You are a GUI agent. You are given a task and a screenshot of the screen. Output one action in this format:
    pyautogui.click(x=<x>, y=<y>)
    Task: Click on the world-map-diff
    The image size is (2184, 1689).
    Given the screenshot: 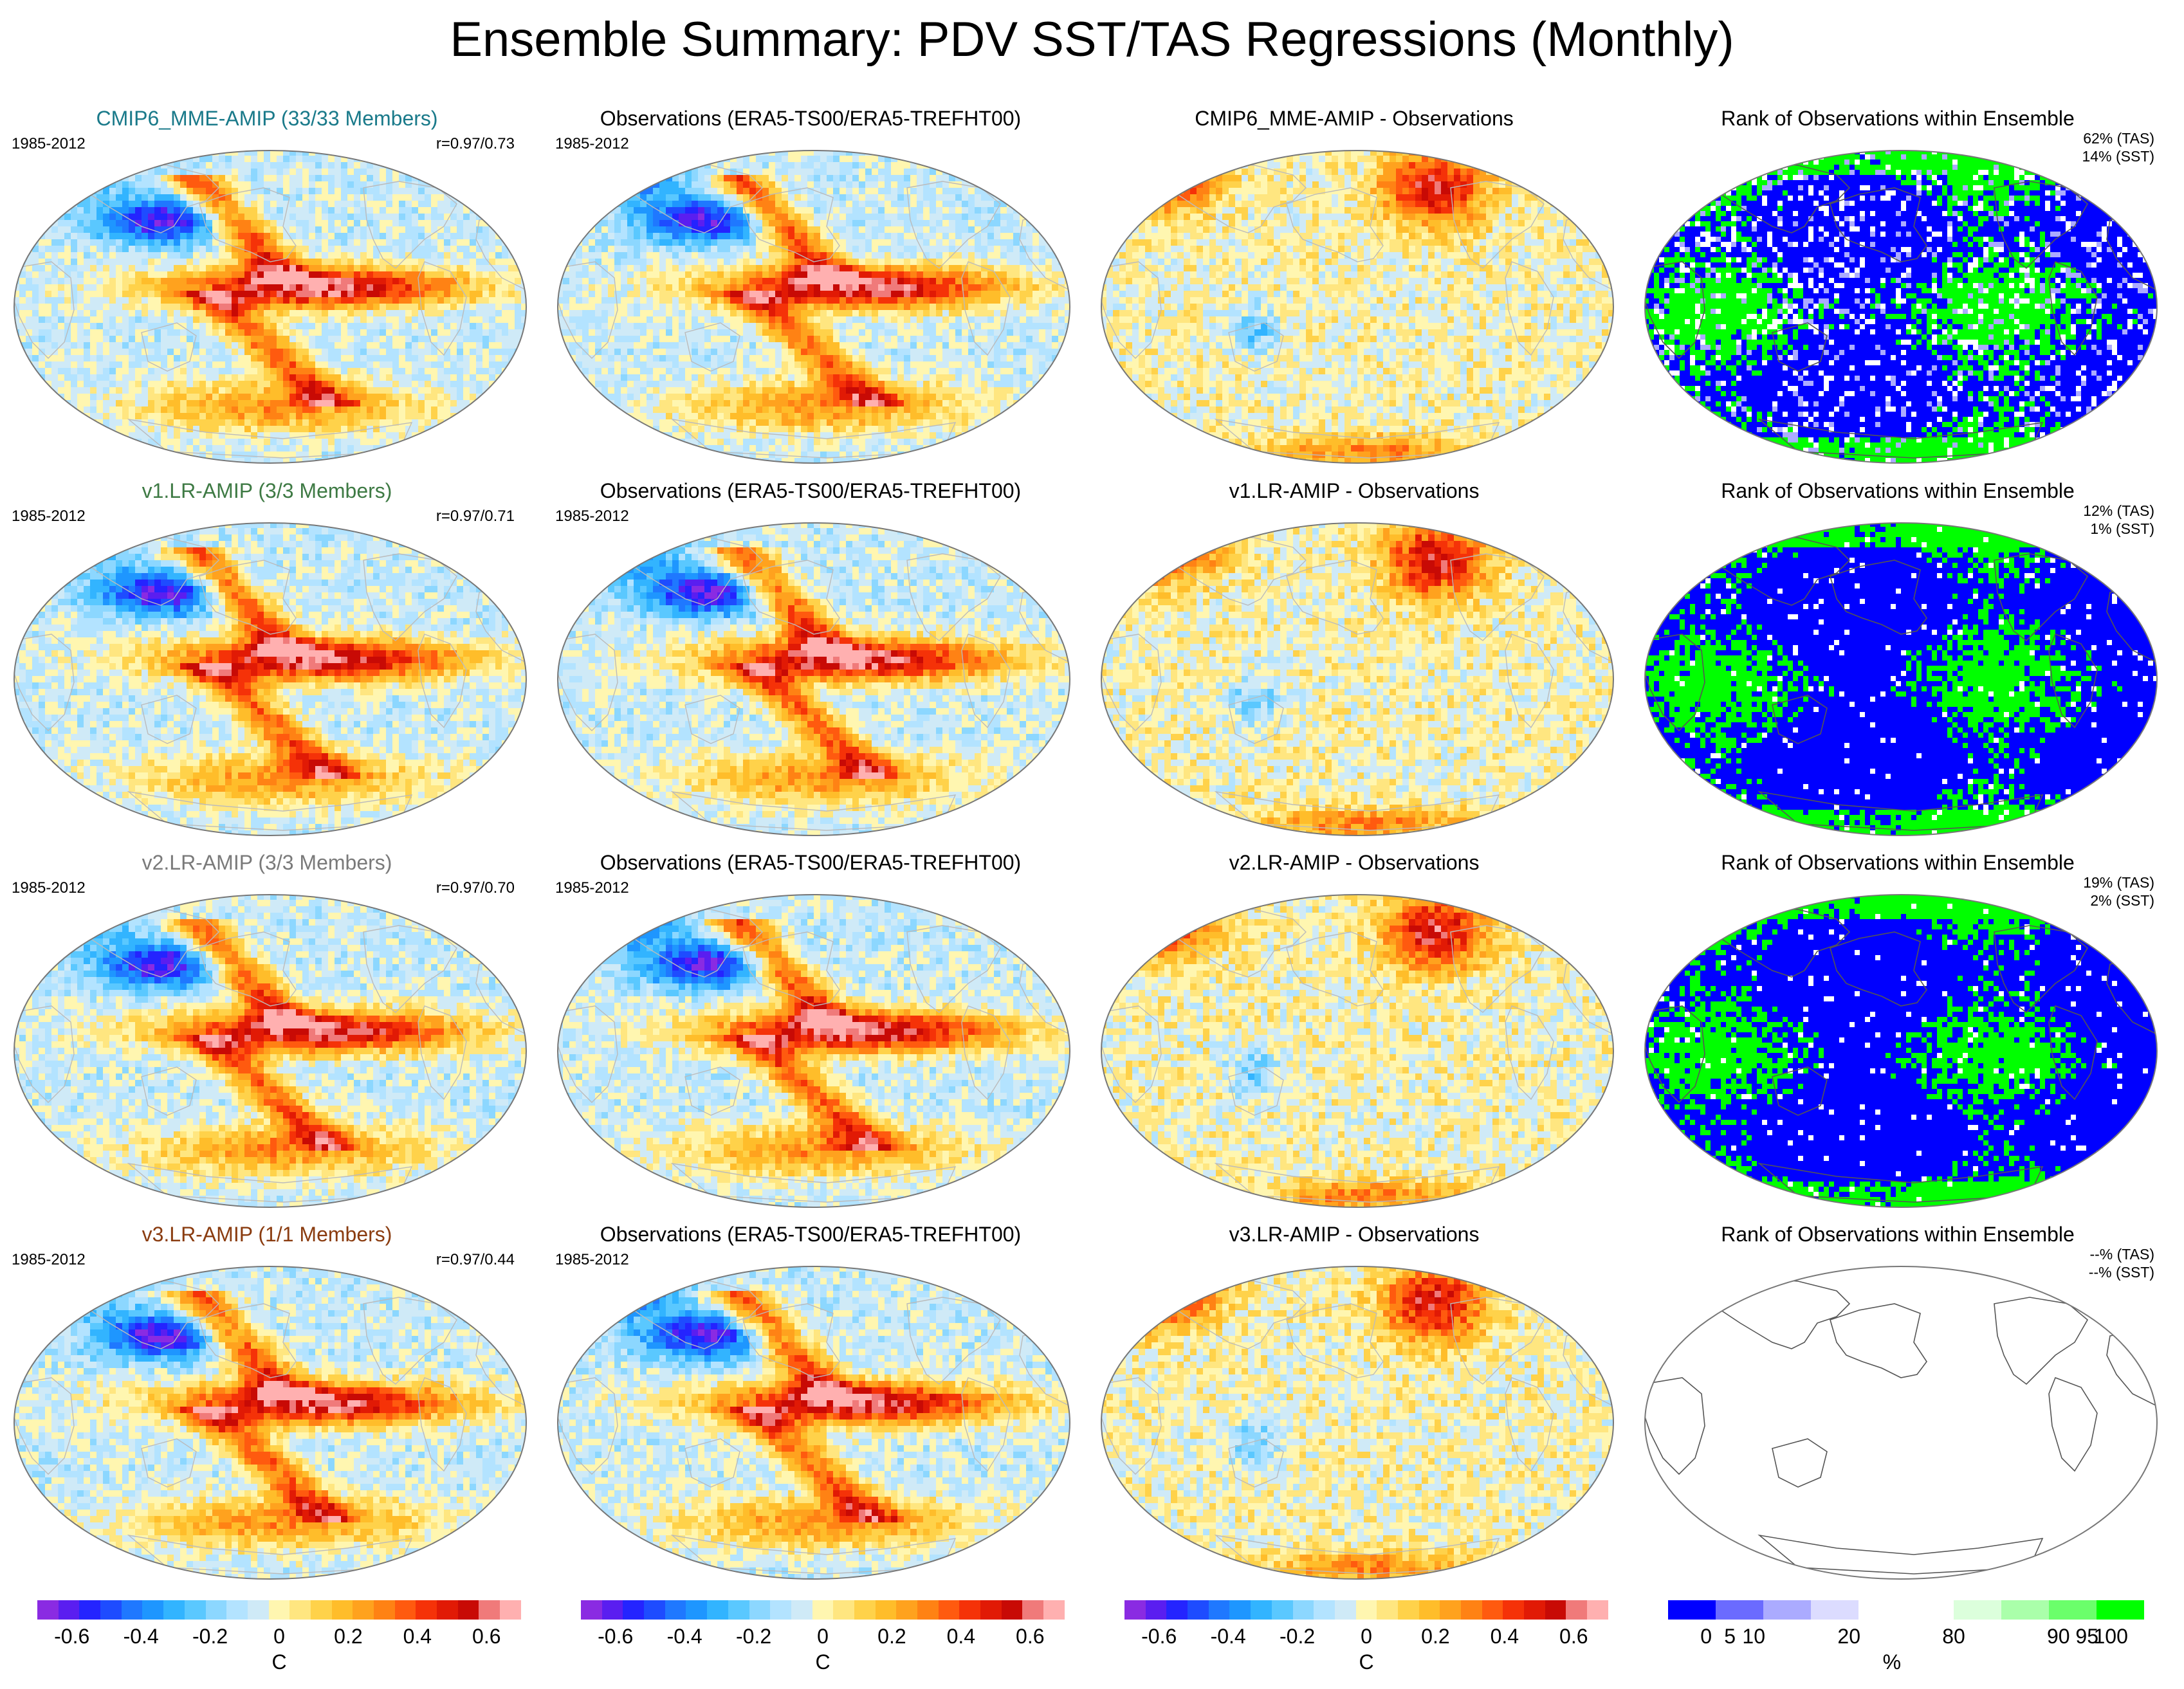 What is the action you would take?
    pyautogui.click(x=1358, y=1051)
    